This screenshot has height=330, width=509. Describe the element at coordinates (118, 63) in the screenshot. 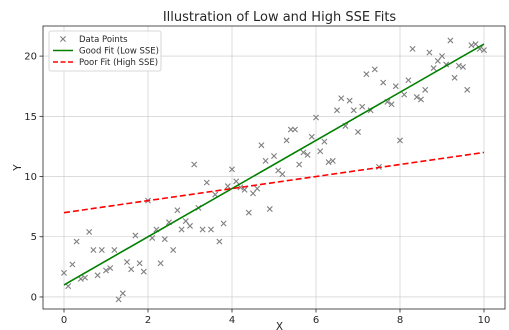

I see `legend-label: Poor Fit (High SSE)` at that location.